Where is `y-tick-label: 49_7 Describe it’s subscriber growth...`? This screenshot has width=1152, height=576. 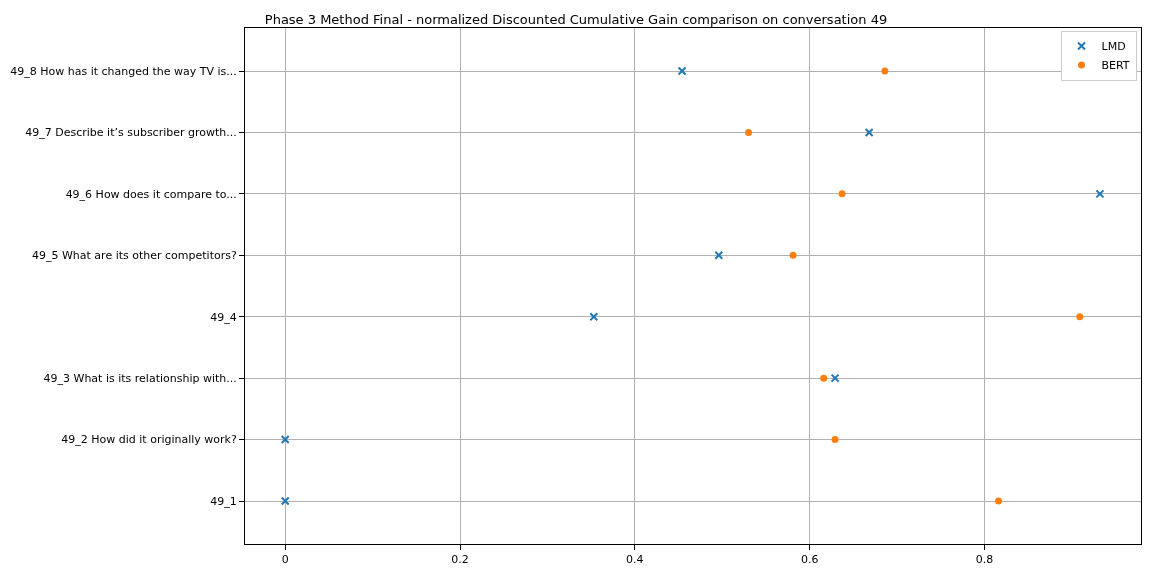 y-tick-label: 49_7 Describe it’s subscriber growth... is located at coordinates (131, 133).